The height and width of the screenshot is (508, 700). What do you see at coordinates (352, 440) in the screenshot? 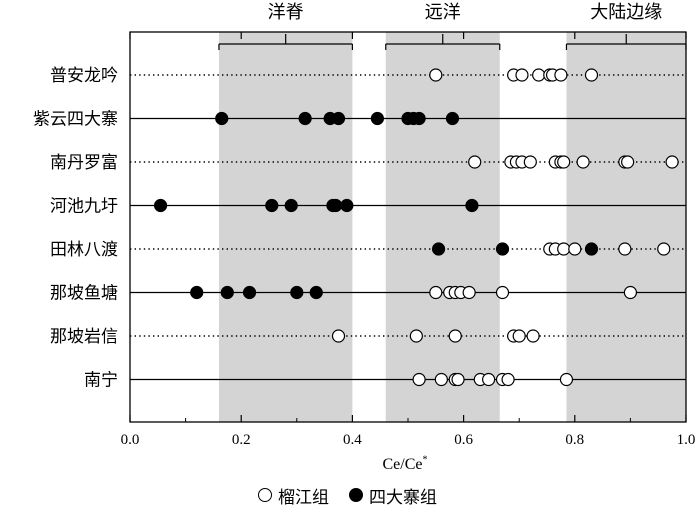
I see `x-tick-label: 0.4` at bounding box center [352, 440].